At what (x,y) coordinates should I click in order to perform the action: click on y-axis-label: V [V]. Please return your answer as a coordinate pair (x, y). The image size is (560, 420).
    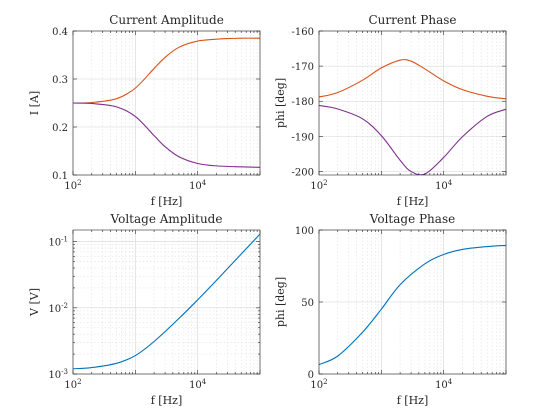
    Looking at the image, I should click on (34, 302).